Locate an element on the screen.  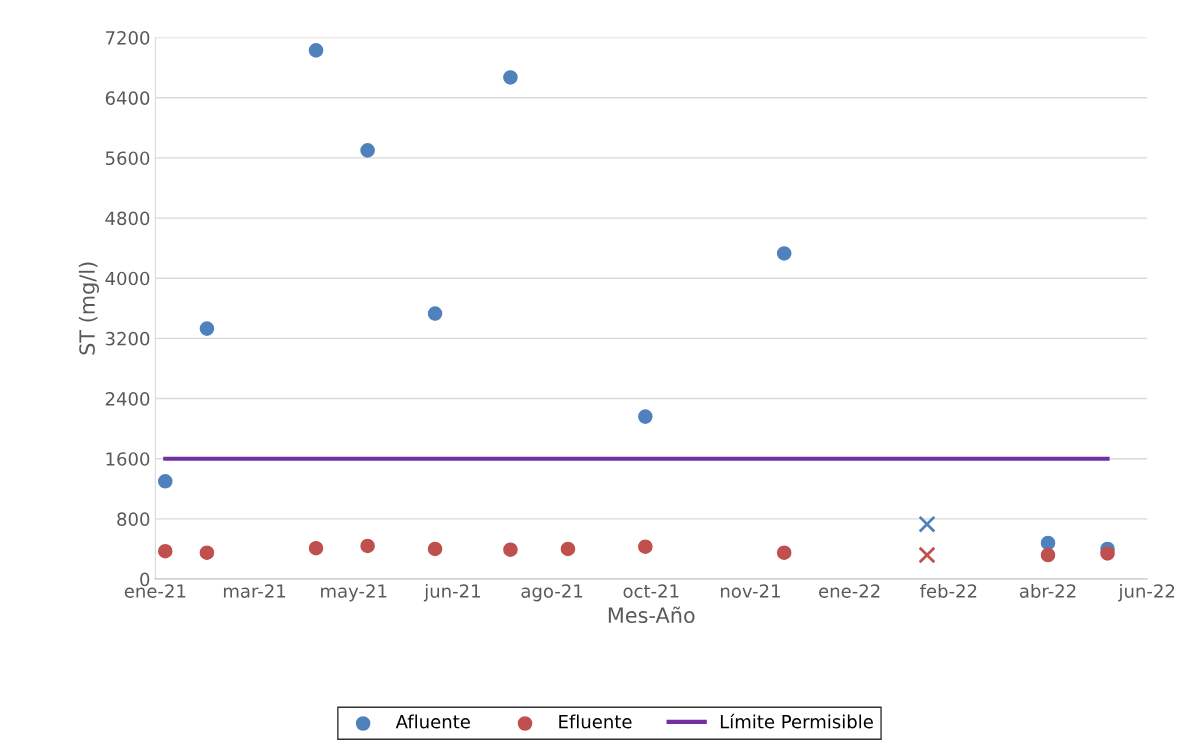
y-tick-label: 2400 is located at coordinates (127, 399).